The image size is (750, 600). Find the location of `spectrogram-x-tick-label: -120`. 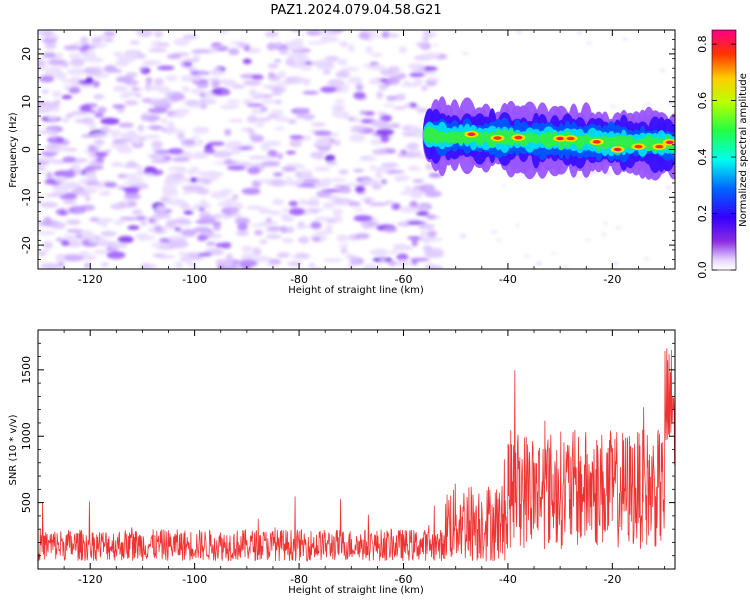

spectrogram-x-tick-label: -120 is located at coordinates (90, 279).